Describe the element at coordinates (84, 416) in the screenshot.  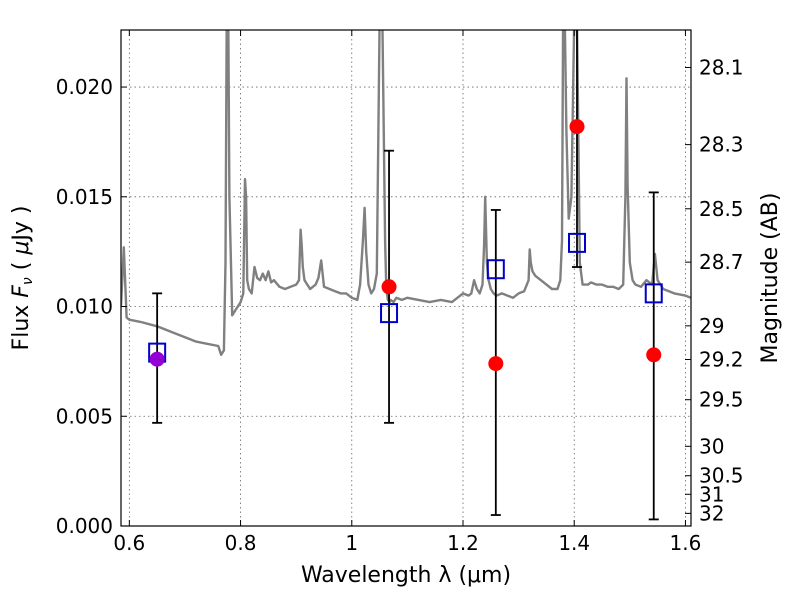
I see `y-tick-label: 0.005` at that location.